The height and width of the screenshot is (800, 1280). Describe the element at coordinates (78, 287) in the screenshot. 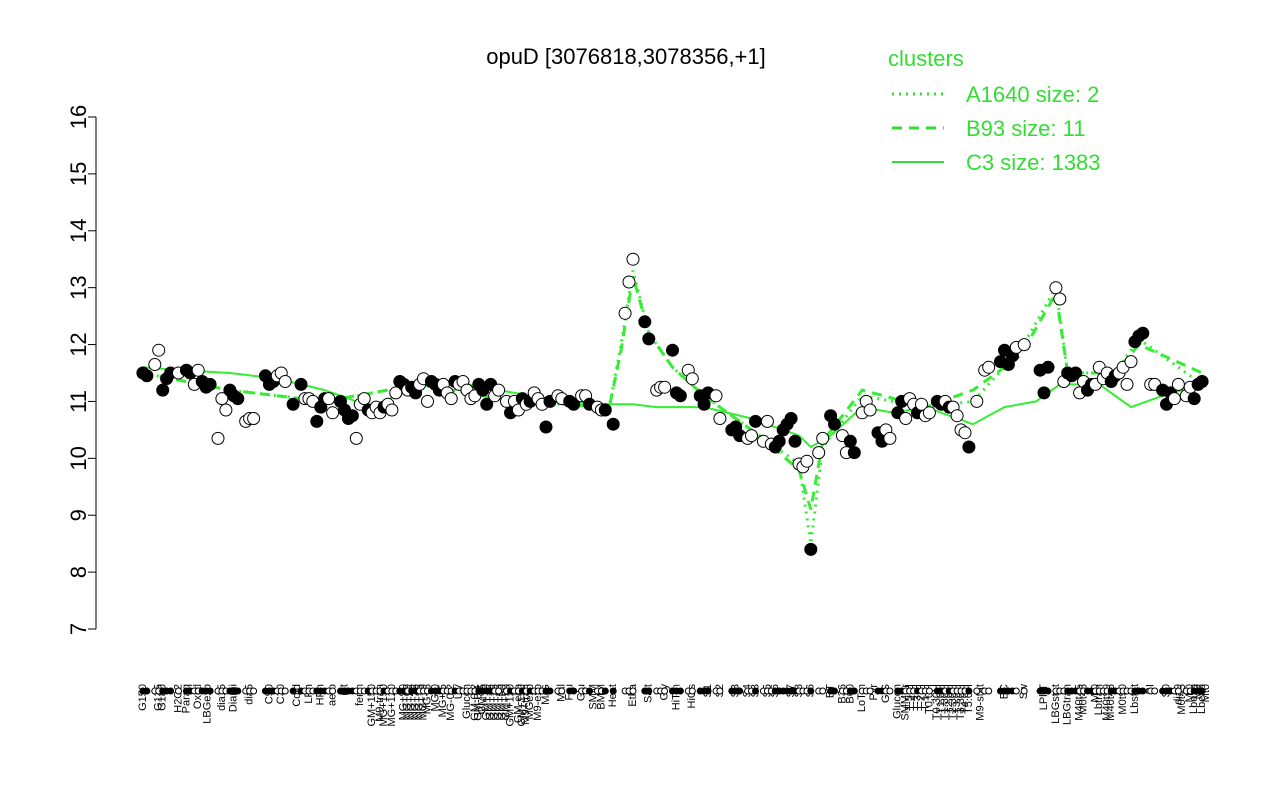

I see `y-tick-label: 13` at that location.